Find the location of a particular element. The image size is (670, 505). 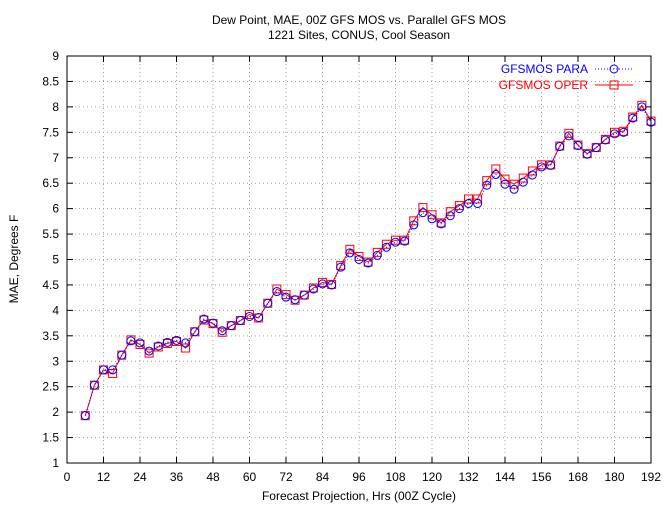

y-tick-label: 7.5 is located at coordinates (50, 132).